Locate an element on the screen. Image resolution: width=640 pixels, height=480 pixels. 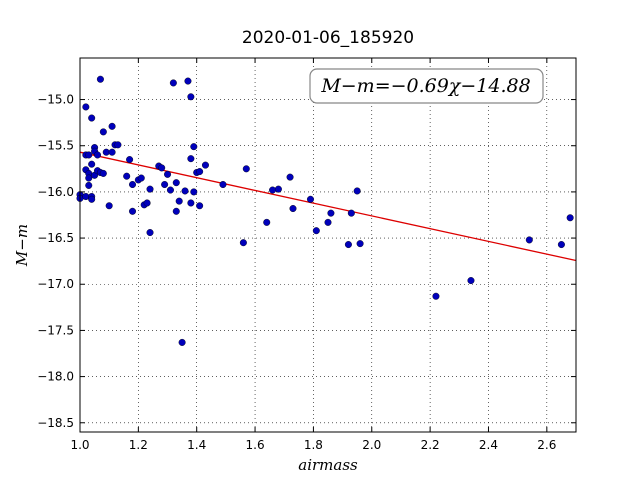
equation-text: M−m=−0.69χ−14.88 is located at coordinates (425, 86).